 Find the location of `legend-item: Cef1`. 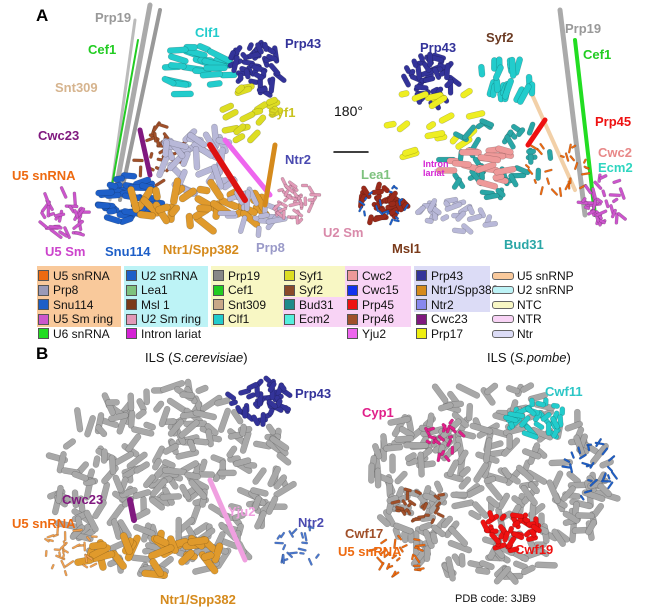

legend-item: Cef1 is located at coordinates (233, 290).